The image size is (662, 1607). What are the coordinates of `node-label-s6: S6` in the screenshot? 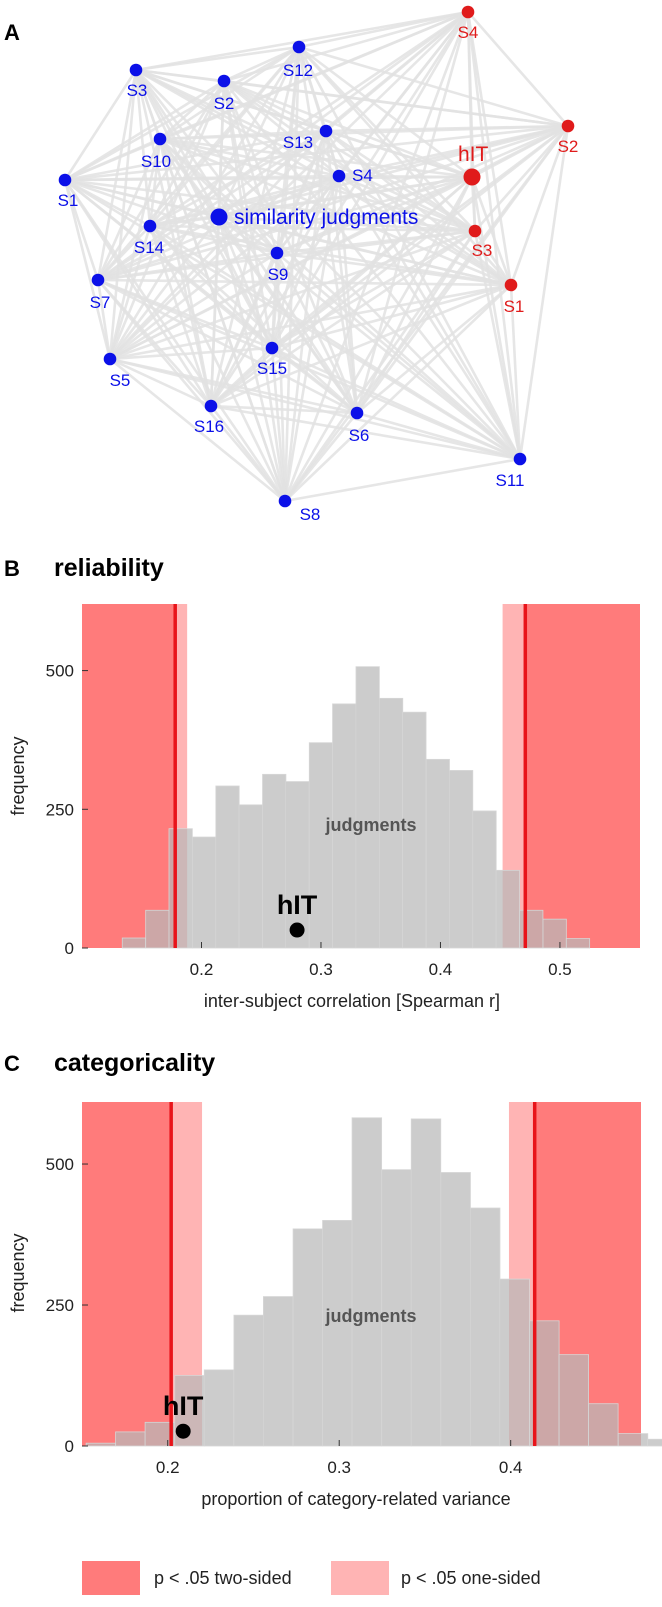 It's located at (359, 435).